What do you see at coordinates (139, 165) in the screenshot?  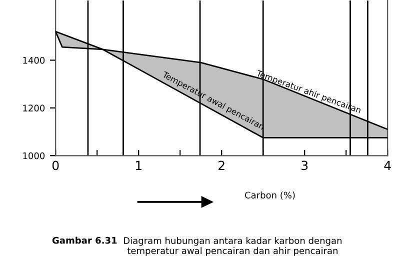 I see `x-tick-label: 1` at bounding box center [139, 165].